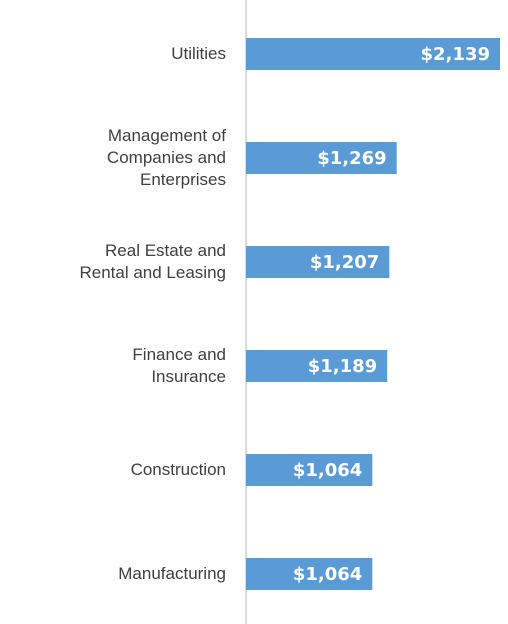 The image size is (508, 624). Describe the element at coordinates (455, 54) in the screenshot. I see `value-label: $2,139` at that location.